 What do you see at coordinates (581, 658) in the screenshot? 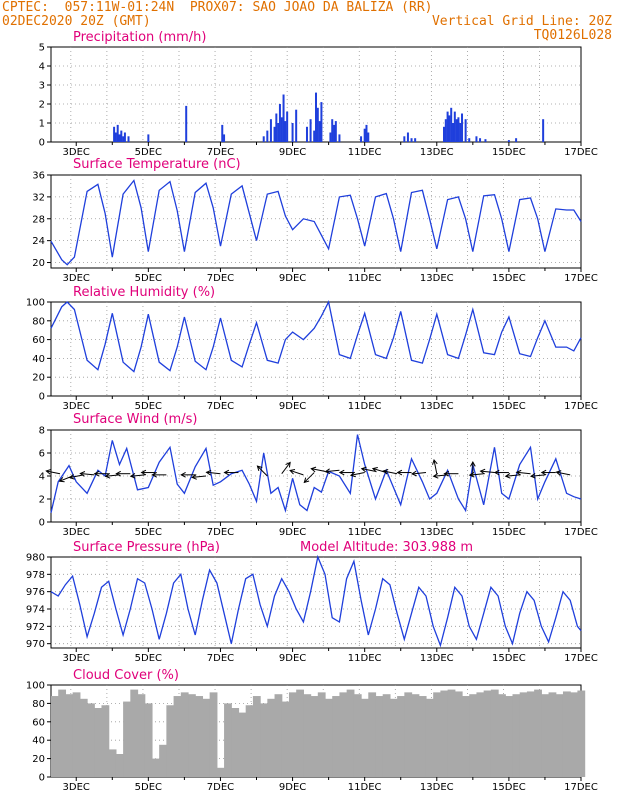
I see `press-xtick-label: 17DEC` at bounding box center [581, 658].